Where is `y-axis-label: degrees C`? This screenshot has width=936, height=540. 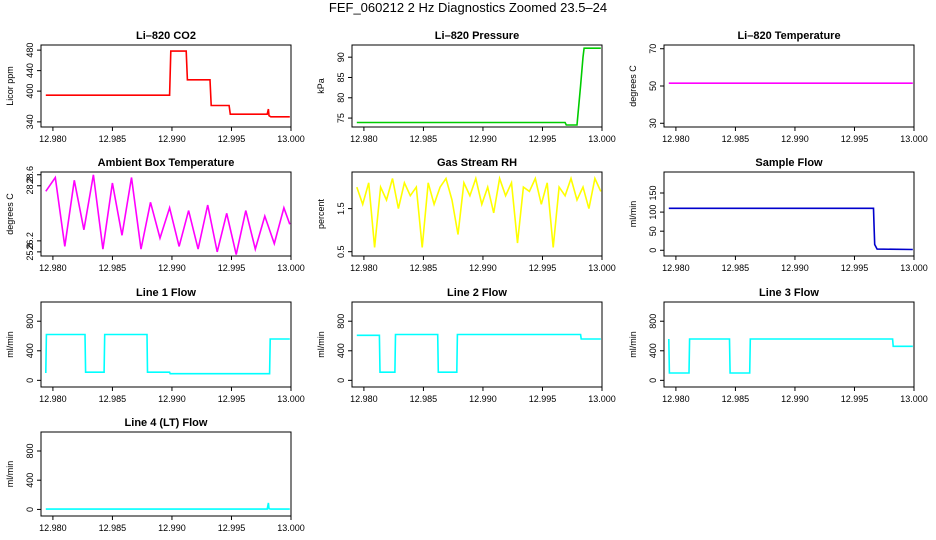 y-axis-label: degrees C is located at coordinates (633, 86).